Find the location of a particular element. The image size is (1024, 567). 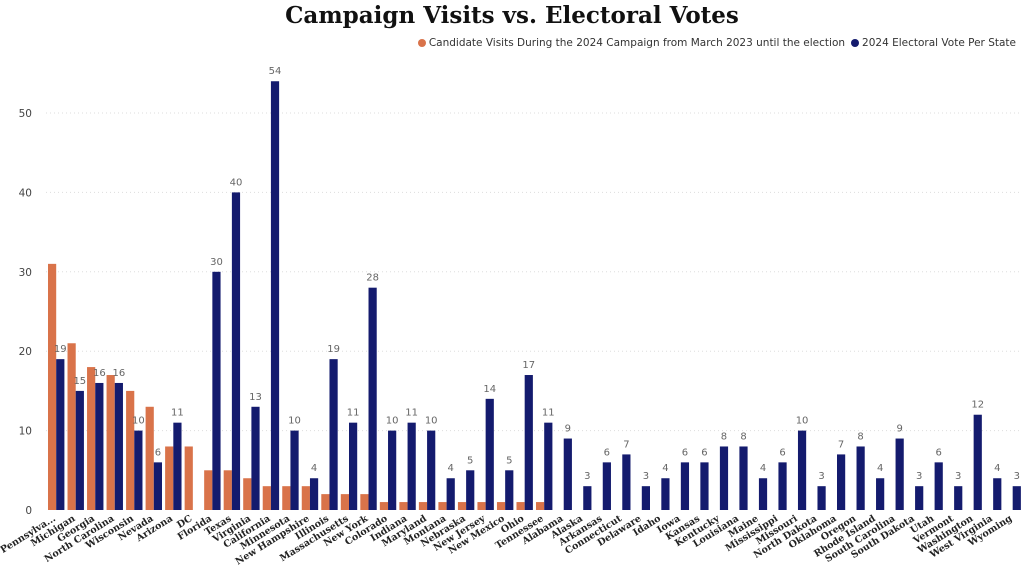

y-tick-label: 20 is located at coordinates (25, 352).